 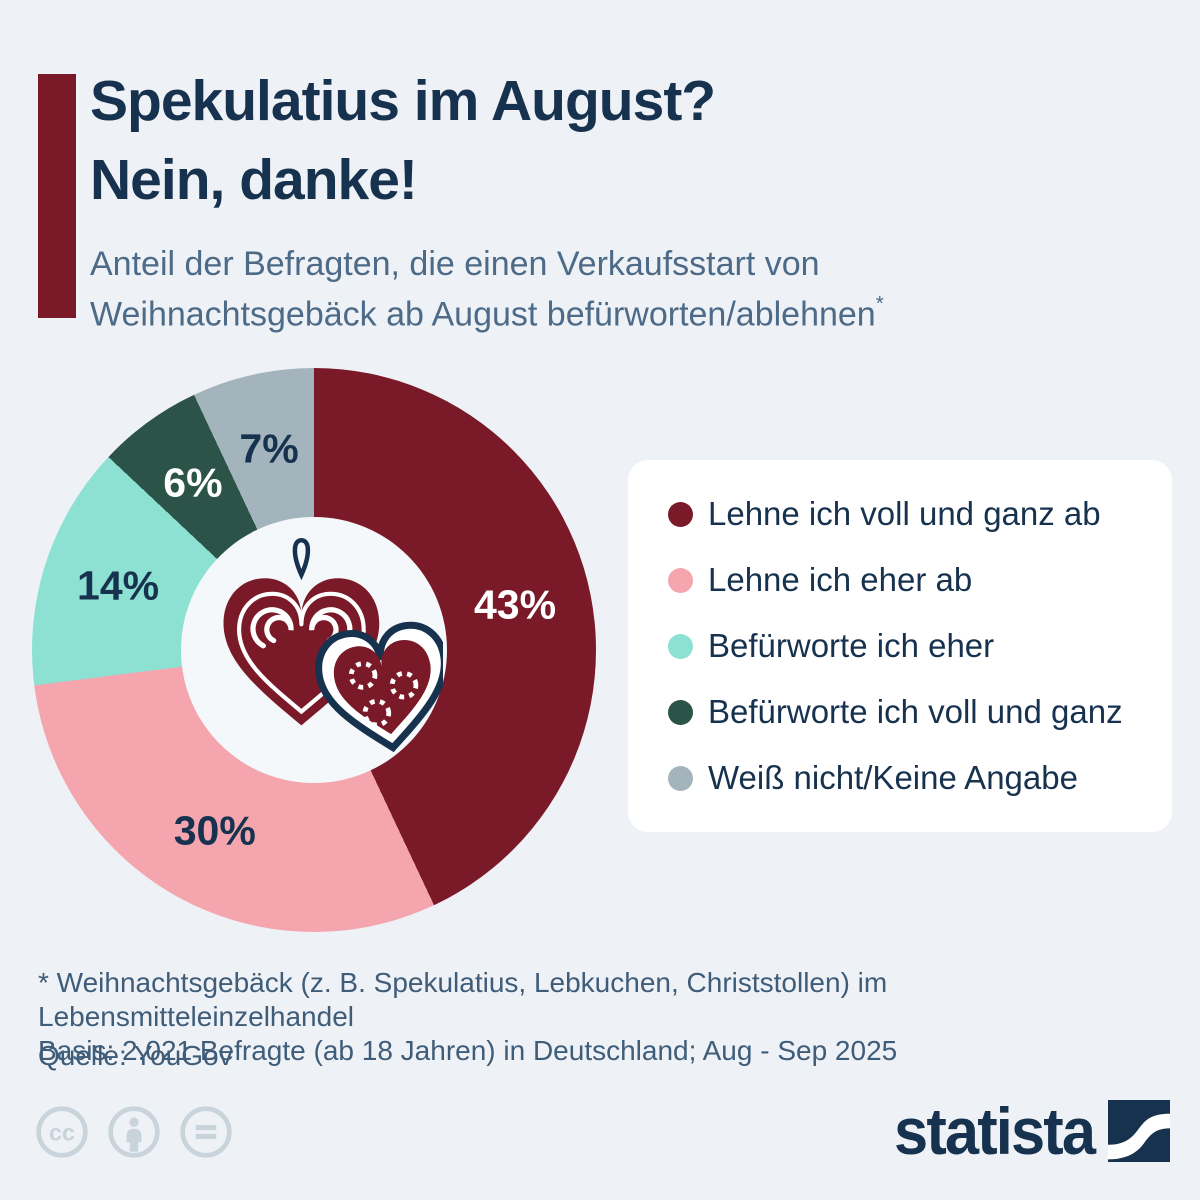 I want to click on title-line-2: Nein, danke!, so click(x=254, y=180).